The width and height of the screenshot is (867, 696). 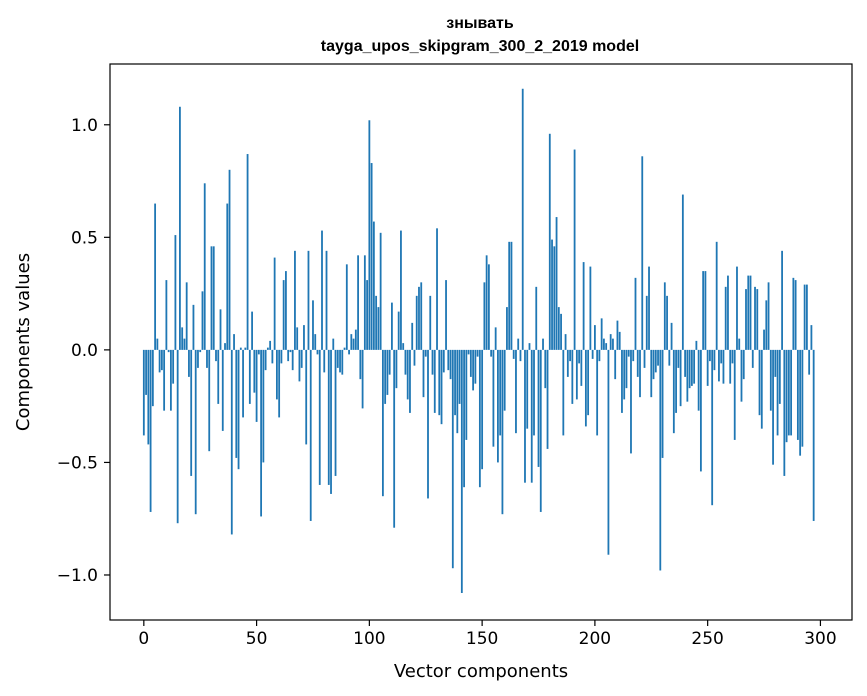 I want to click on y-axis-label: Components values, so click(x=23, y=342).